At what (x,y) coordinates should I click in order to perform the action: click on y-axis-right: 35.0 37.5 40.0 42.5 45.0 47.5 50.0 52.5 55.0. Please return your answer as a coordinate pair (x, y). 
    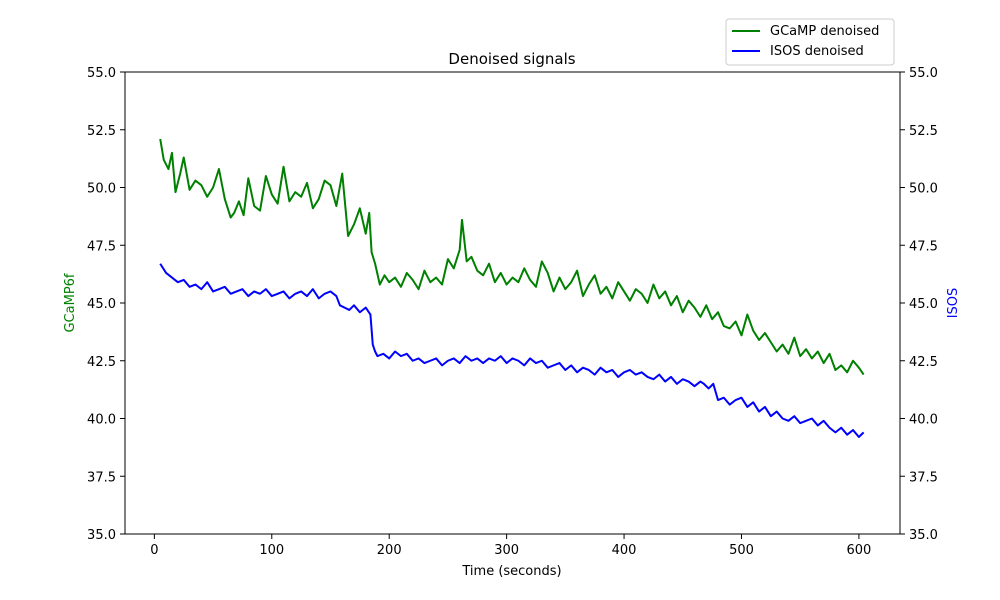
    Looking at the image, I should click on (919, 304).